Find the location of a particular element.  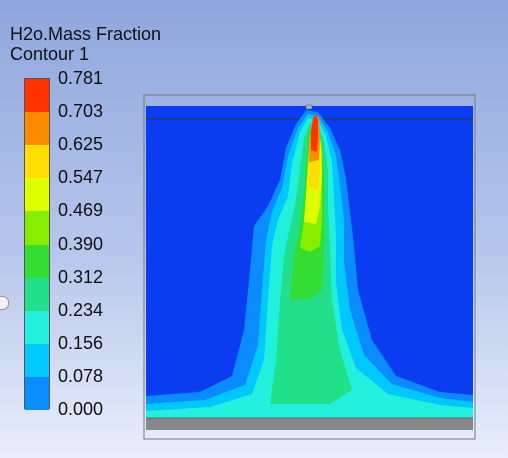

color-legend-bar is located at coordinates (37, 244).